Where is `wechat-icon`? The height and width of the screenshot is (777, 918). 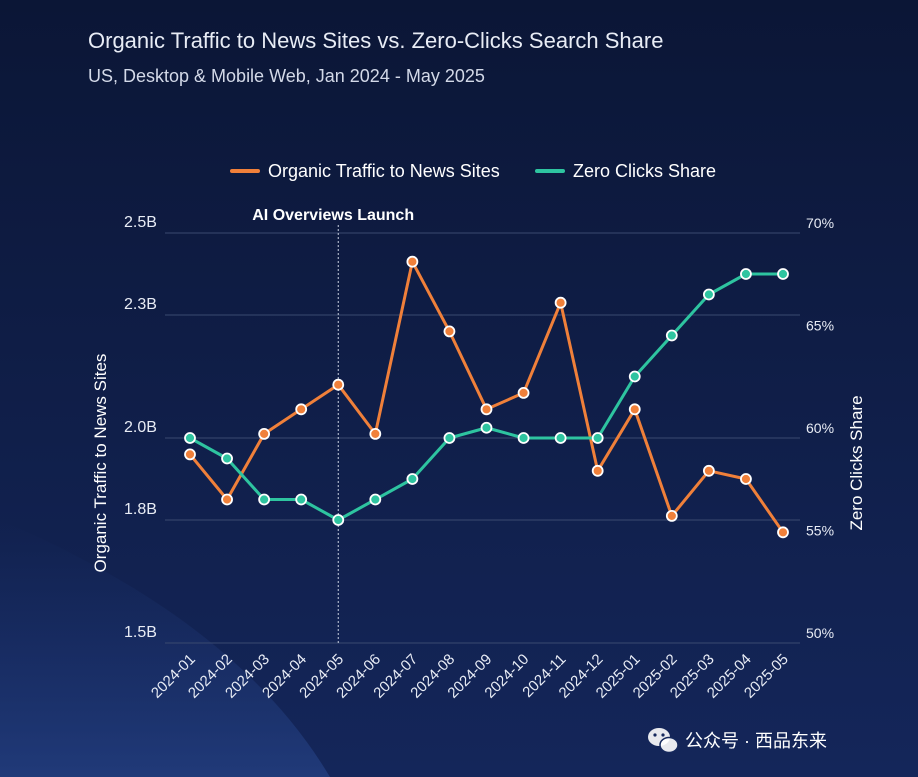 wechat-icon is located at coordinates (663, 741).